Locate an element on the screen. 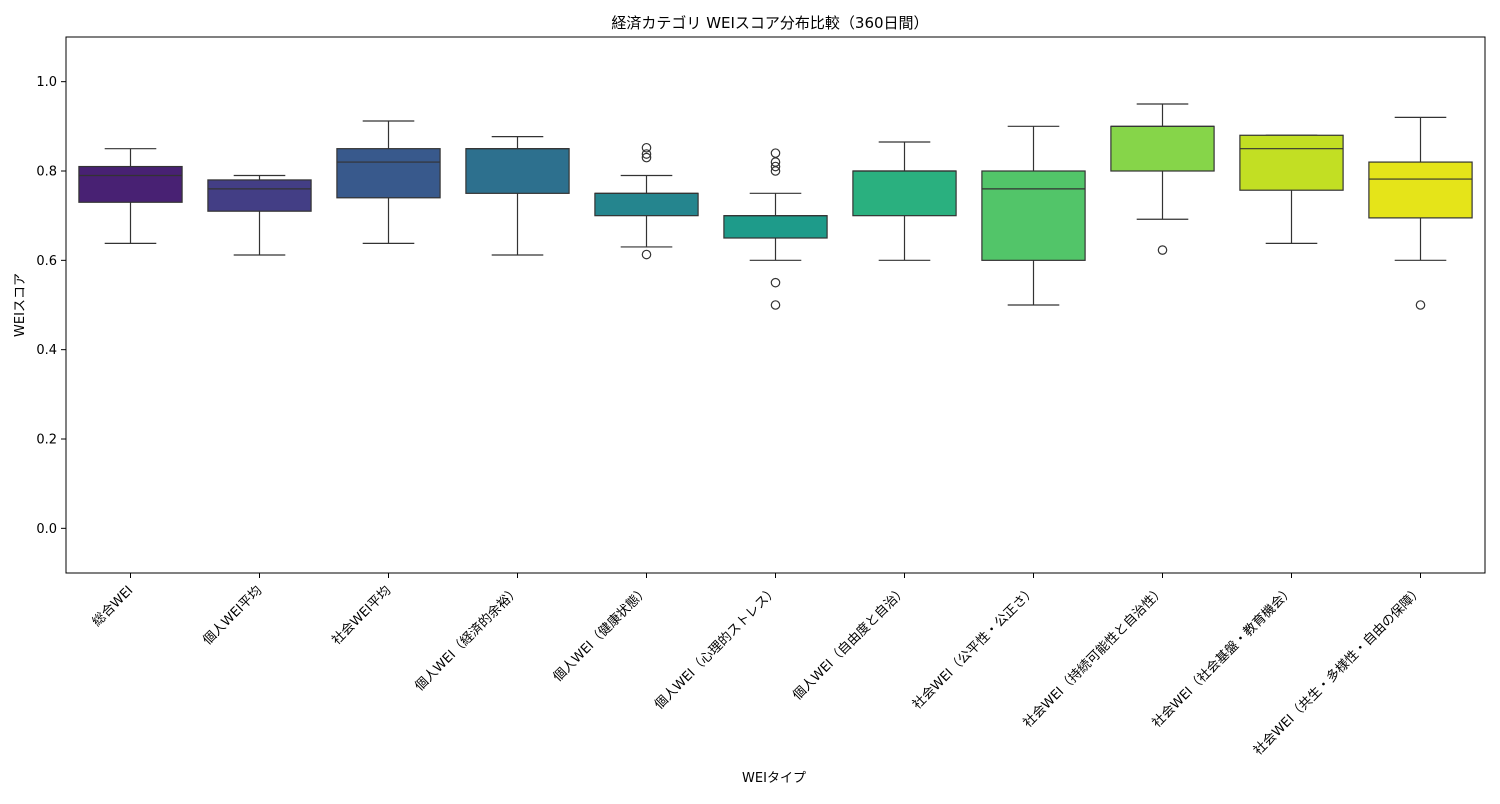 Image resolution: width=1500 pixels, height=804 pixels. chart-title: 経済カテゴリ WEIスコア分布比較（360日間） is located at coordinates (769, 23).